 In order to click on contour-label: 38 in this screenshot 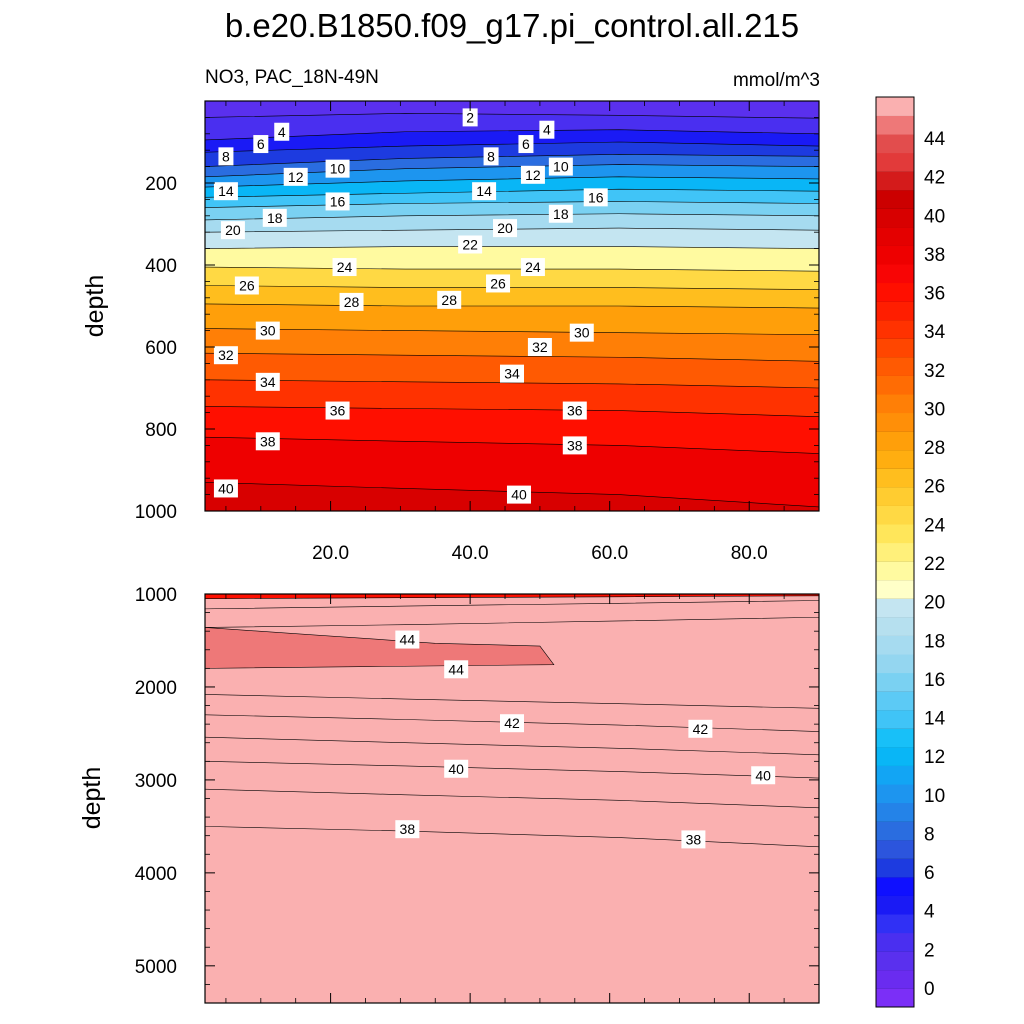, I will do `click(694, 839)`.